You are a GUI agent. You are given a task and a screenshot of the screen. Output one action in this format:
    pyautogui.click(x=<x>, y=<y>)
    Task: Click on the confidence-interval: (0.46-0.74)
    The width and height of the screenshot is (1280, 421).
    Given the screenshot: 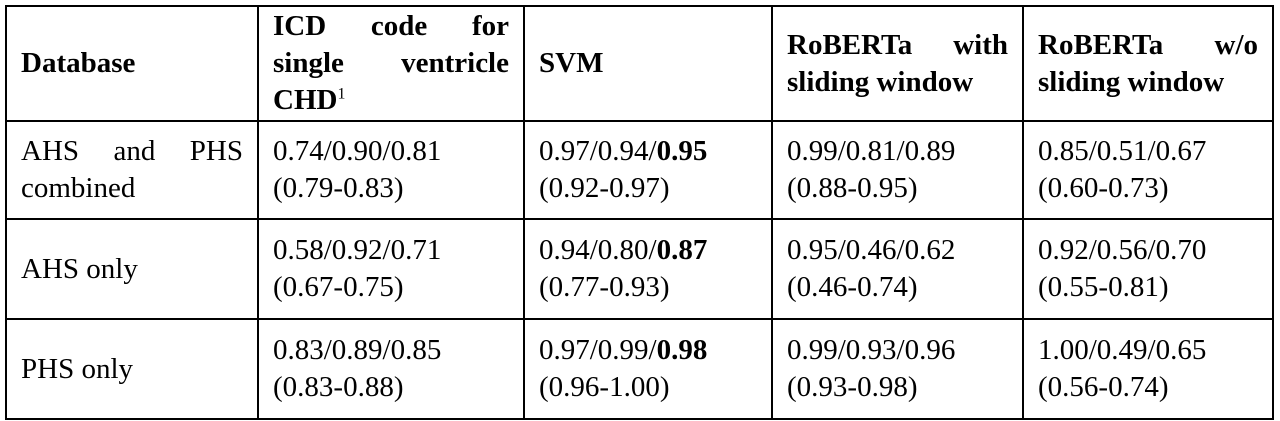 What is the action you would take?
    pyautogui.click(x=852, y=287)
    